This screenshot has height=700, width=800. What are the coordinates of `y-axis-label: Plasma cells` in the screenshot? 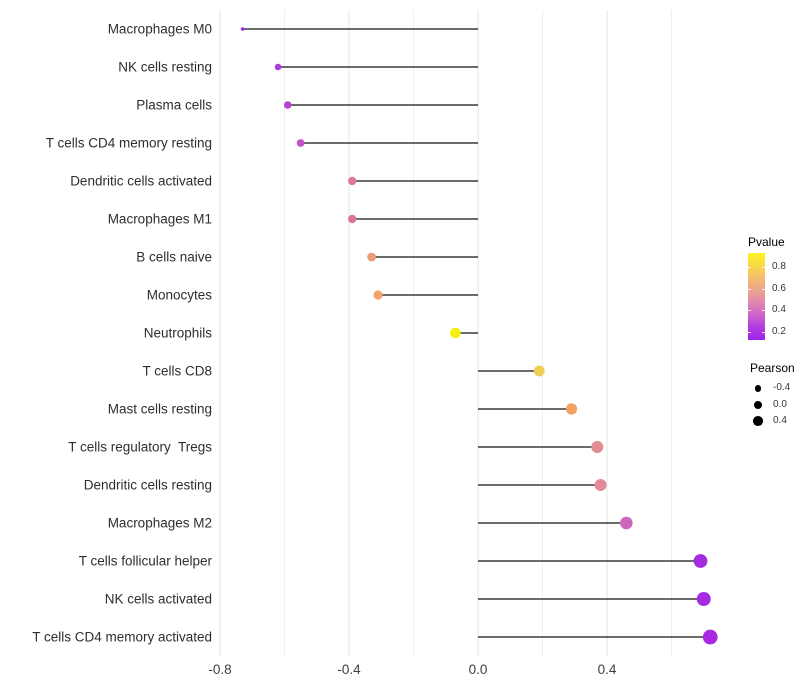 It's located at (174, 105).